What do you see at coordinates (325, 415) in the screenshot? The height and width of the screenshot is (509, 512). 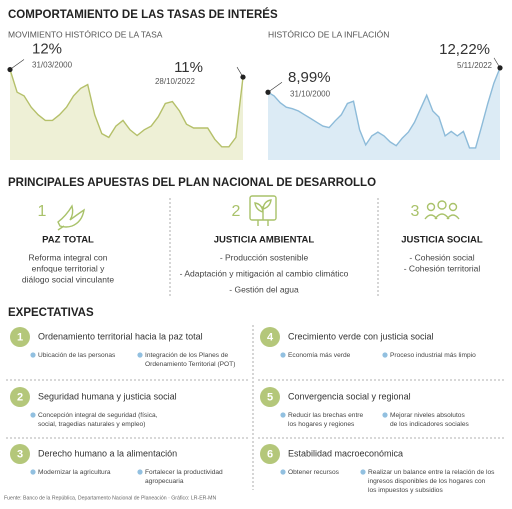 I see `bullet-text: Reducir las brechas entre` at bounding box center [325, 415].